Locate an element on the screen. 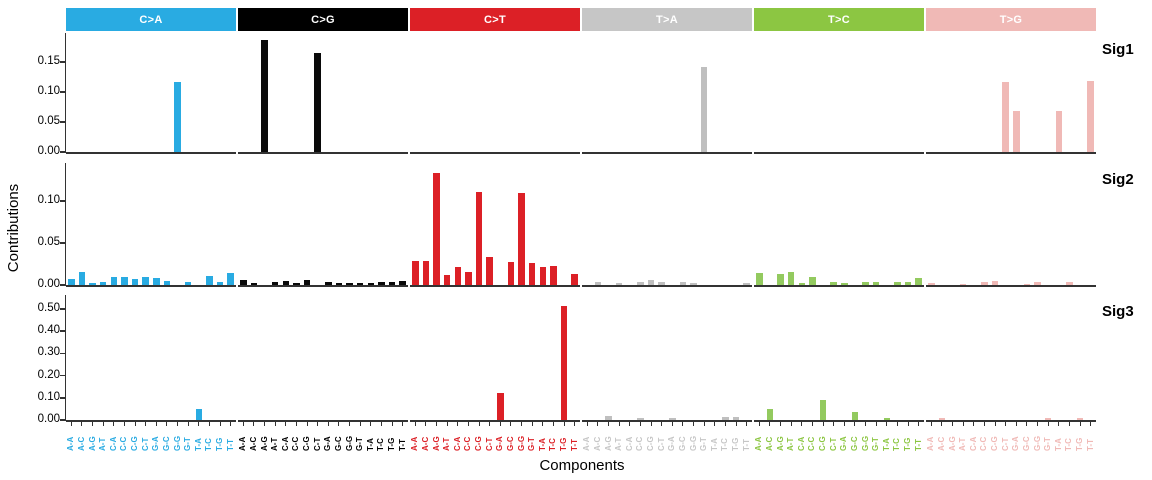 This screenshot has width=1152, height=480. panel-label-sig1: Sig1 is located at coordinates (1118, 49).